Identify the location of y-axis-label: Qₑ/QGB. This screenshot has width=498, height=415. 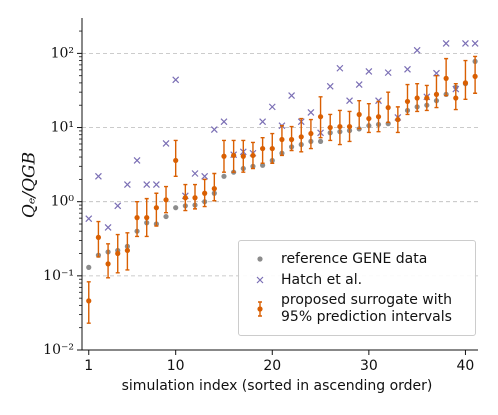
(30, 185).